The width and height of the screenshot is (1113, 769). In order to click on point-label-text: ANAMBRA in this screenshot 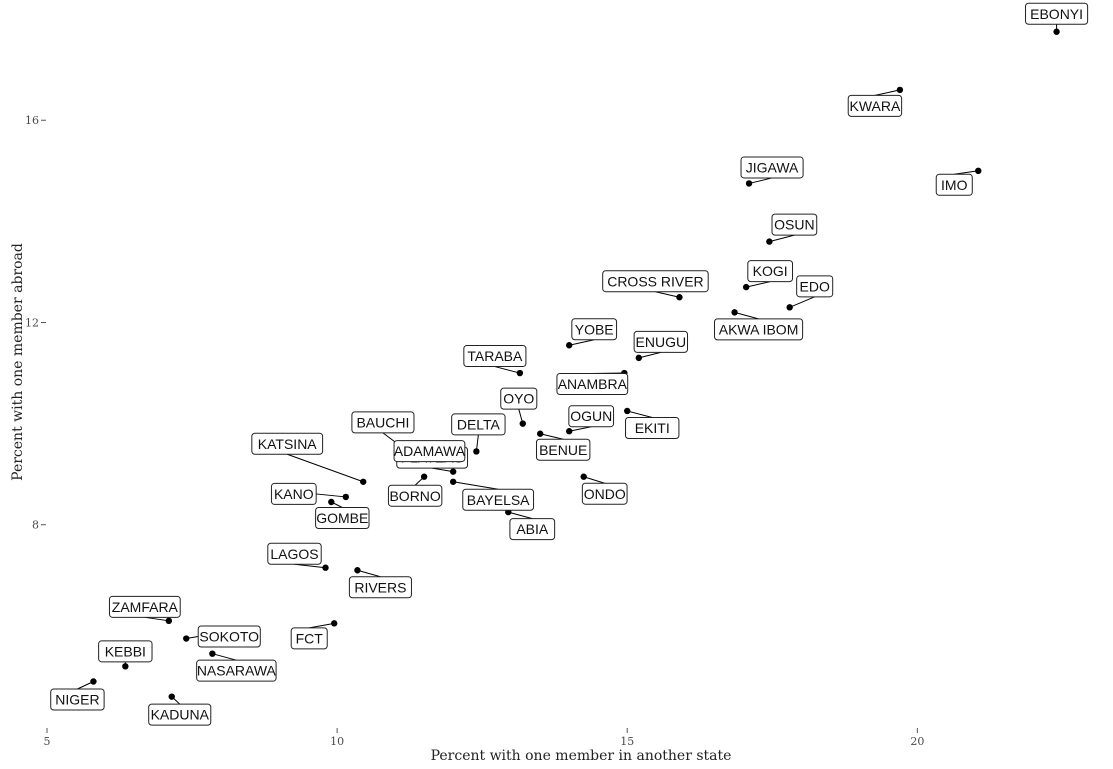, I will do `click(593, 384)`.